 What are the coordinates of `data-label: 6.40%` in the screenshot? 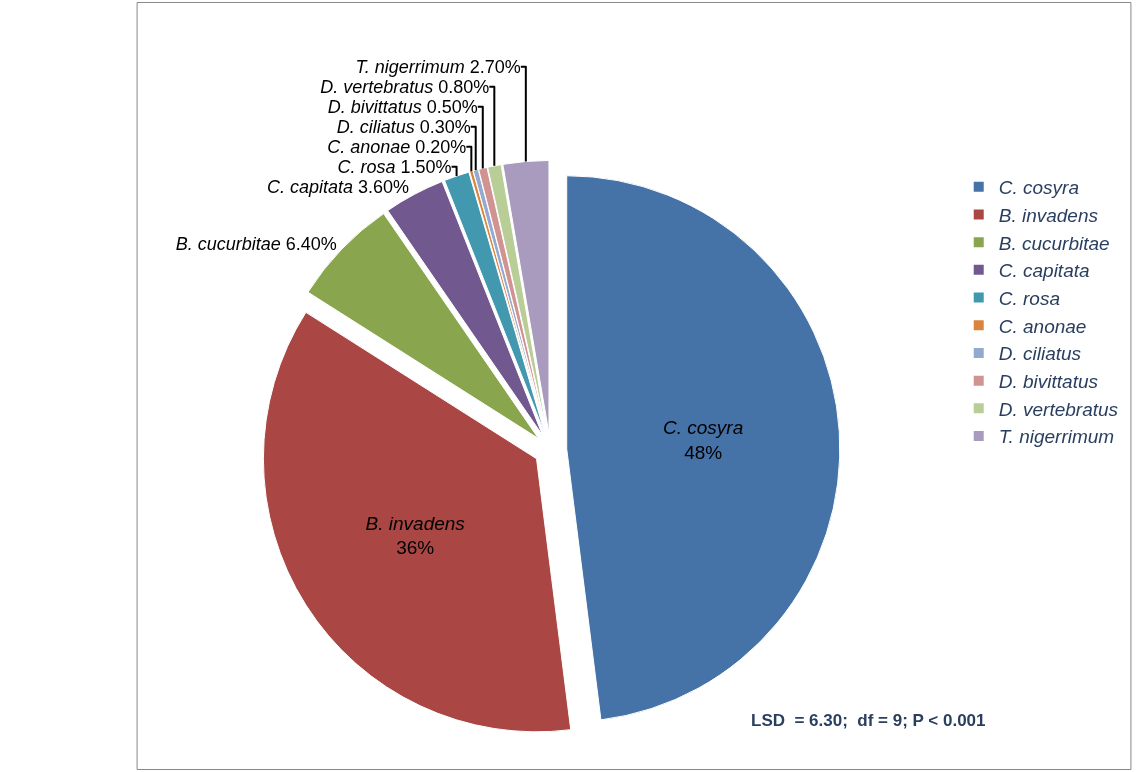 It's located at (311, 244).